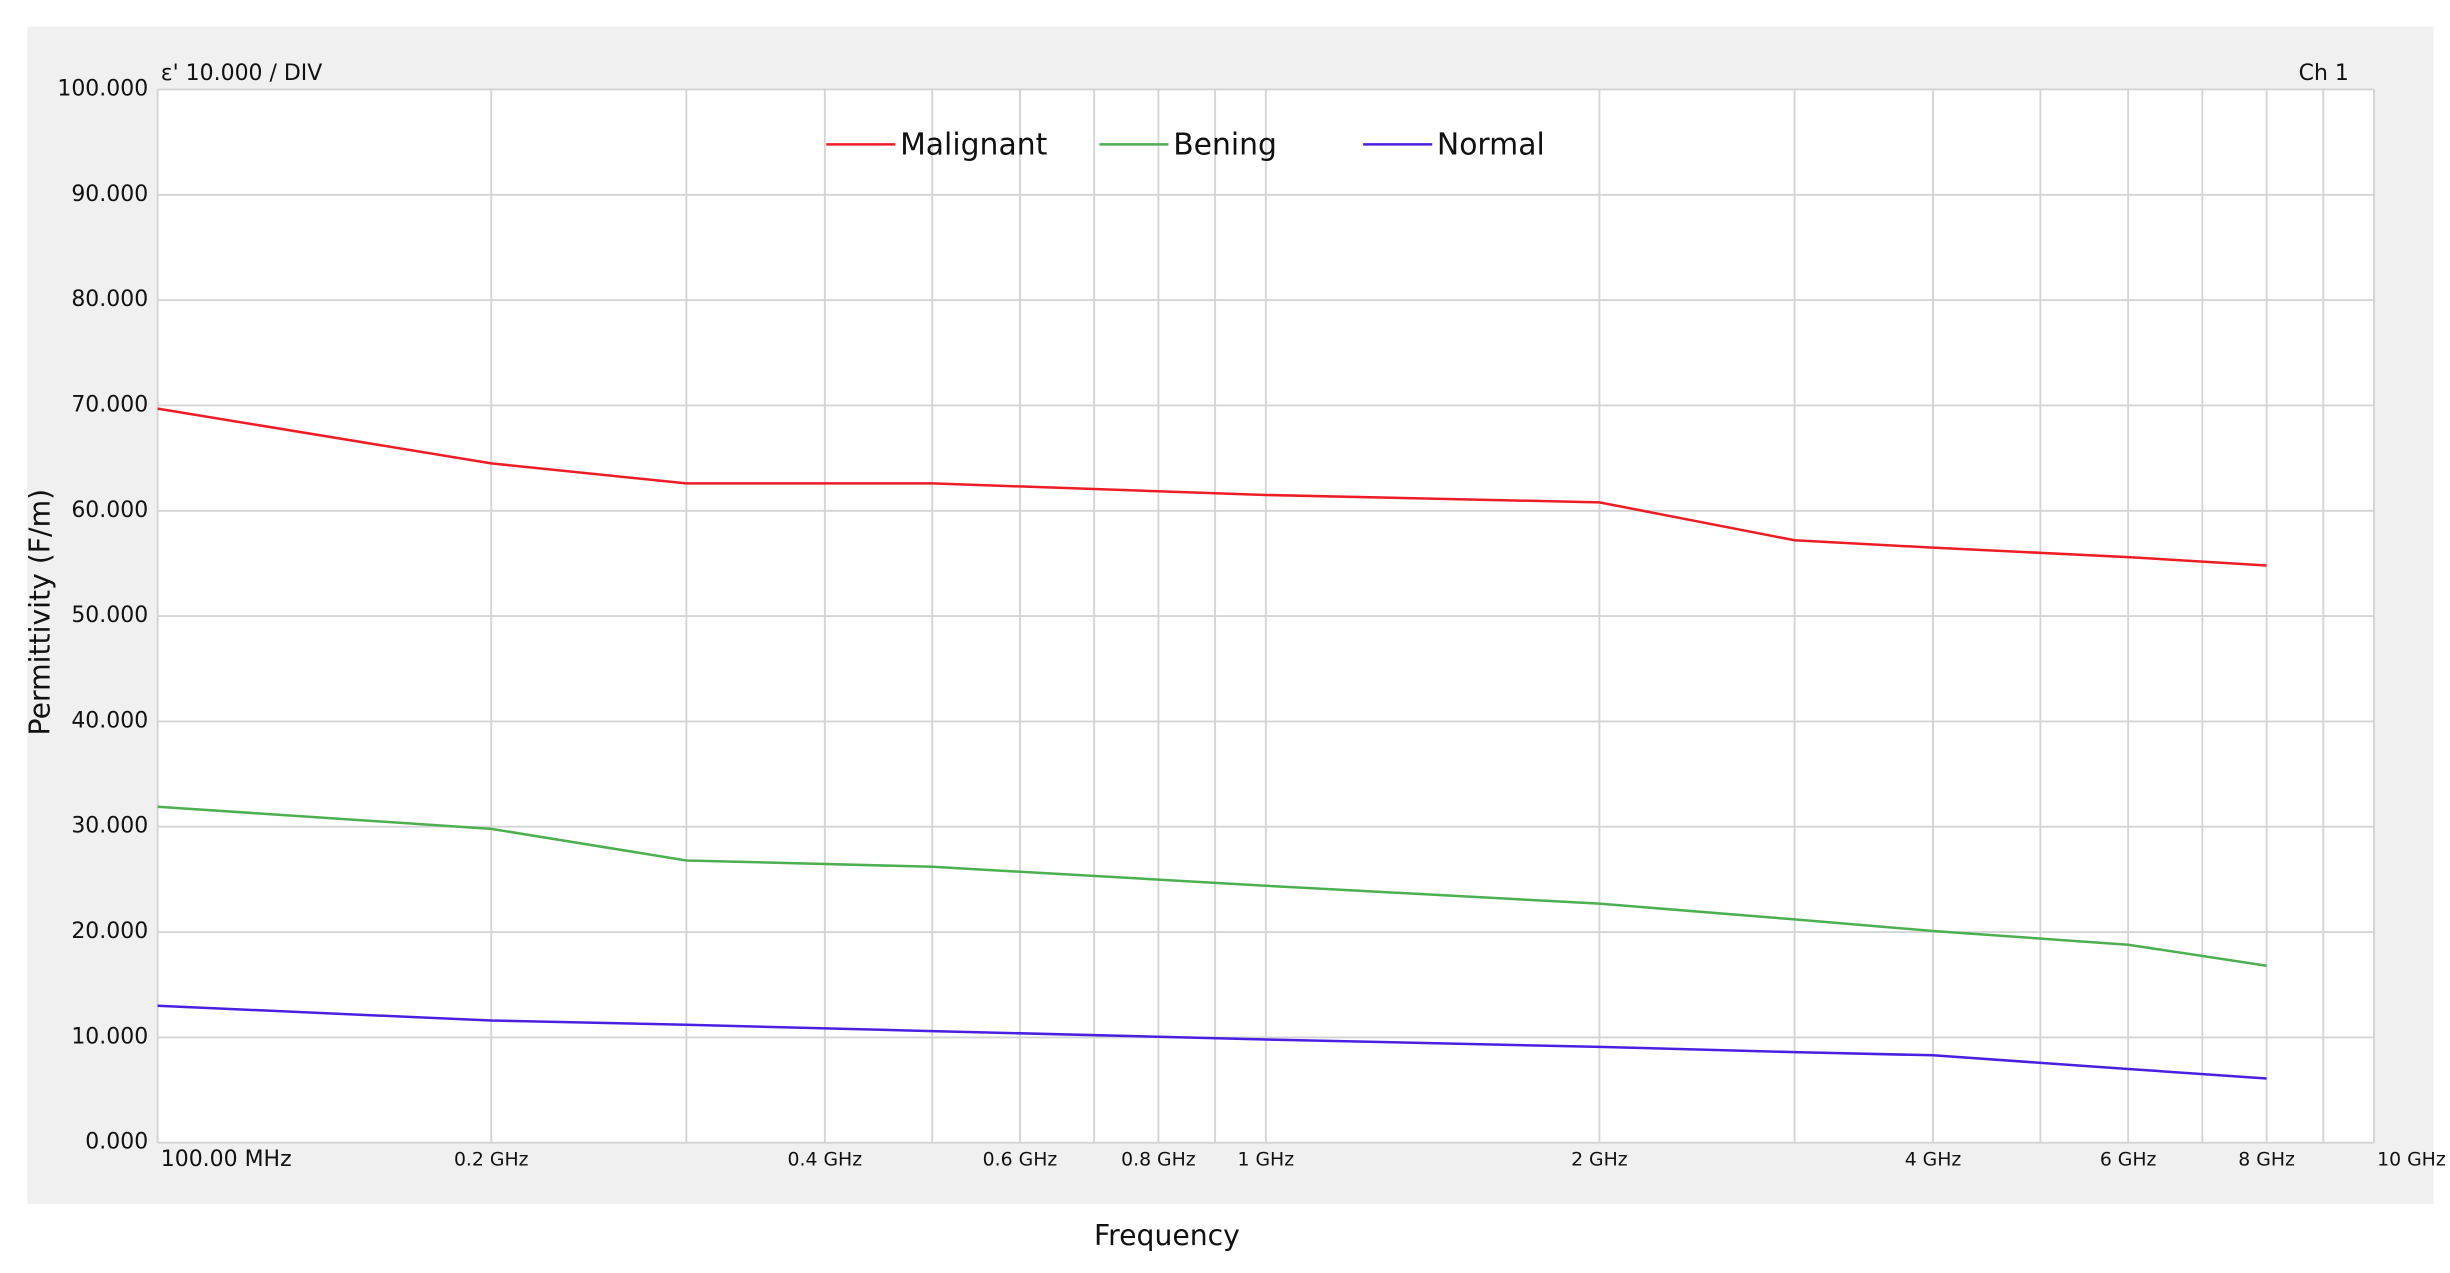  I want to click on chart-title: ε' 10.000 / DIV, so click(242, 73).